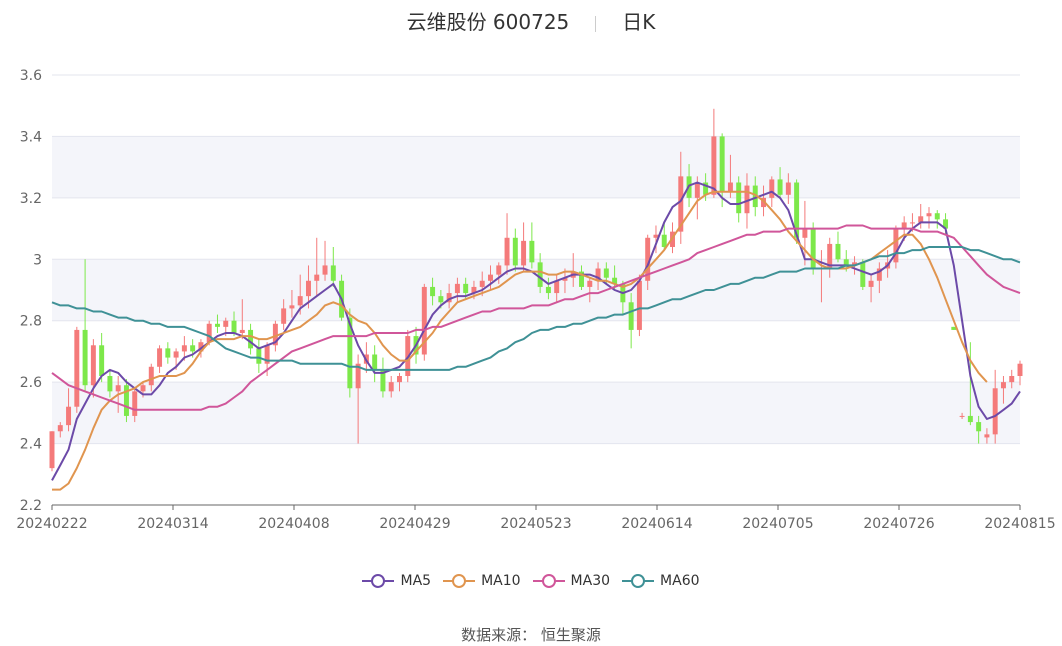 Image resolution: width=1062 pixels, height=646 pixels. What do you see at coordinates (1019, 524) in the screenshot?
I see `x-tick-label: 20240815` at bounding box center [1019, 524].